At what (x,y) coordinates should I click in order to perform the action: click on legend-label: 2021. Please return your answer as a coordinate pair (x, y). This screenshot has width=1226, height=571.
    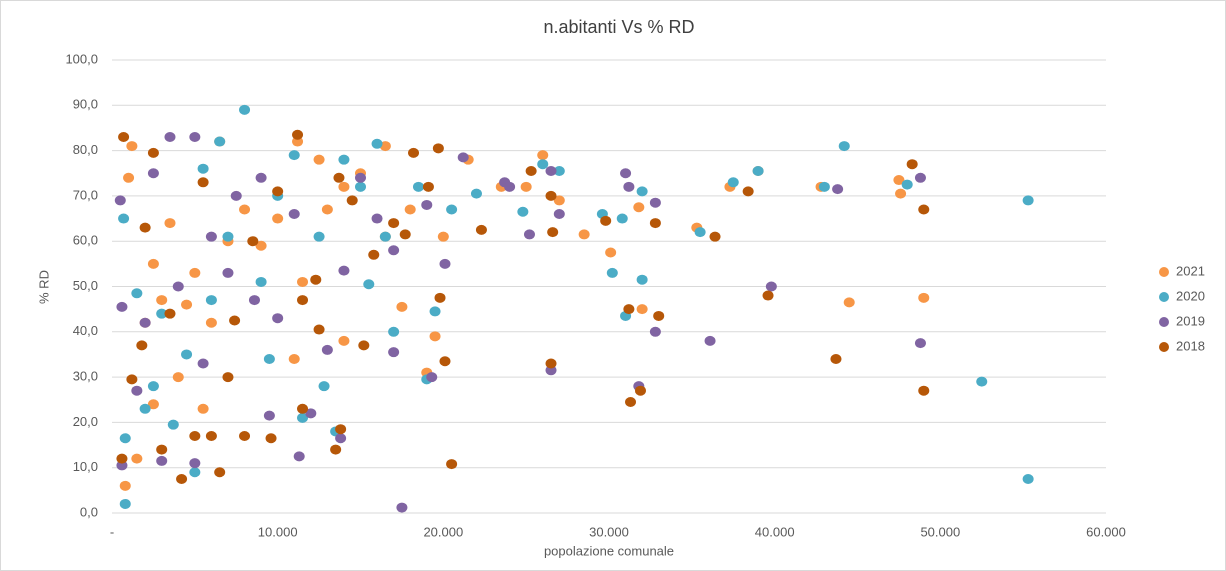
    Looking at the image, I should click on (1190, 270).